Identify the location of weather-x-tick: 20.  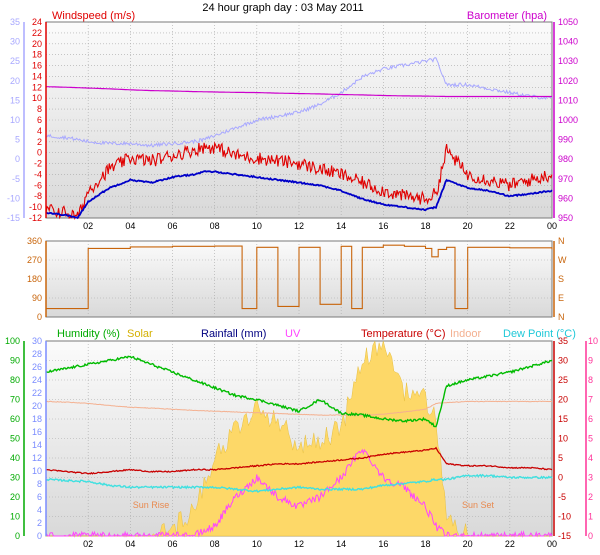
(468, 544).